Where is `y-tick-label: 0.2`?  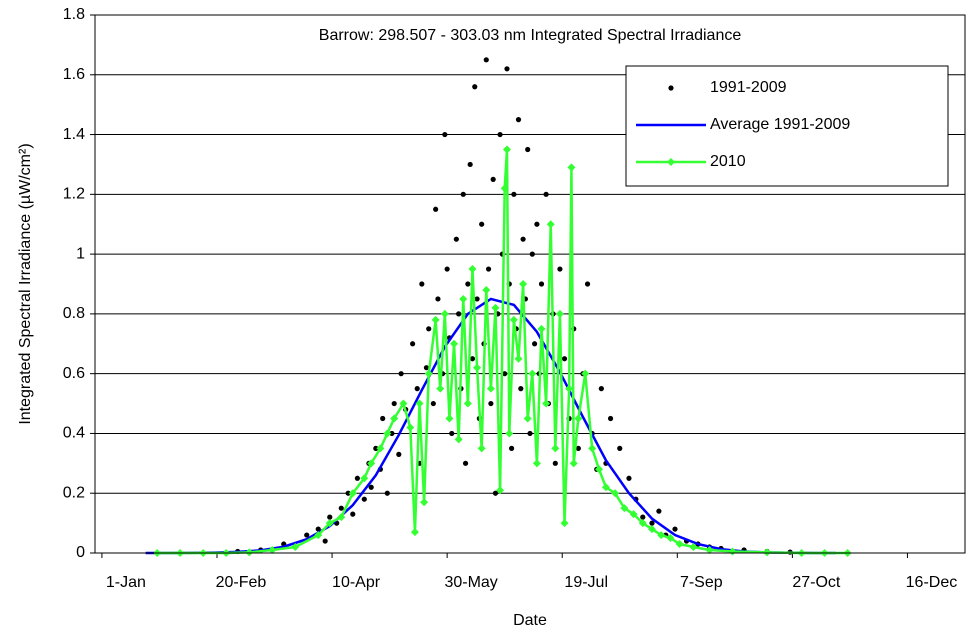
y-tick-label: 0.2 is located at coordinates (74, 492).